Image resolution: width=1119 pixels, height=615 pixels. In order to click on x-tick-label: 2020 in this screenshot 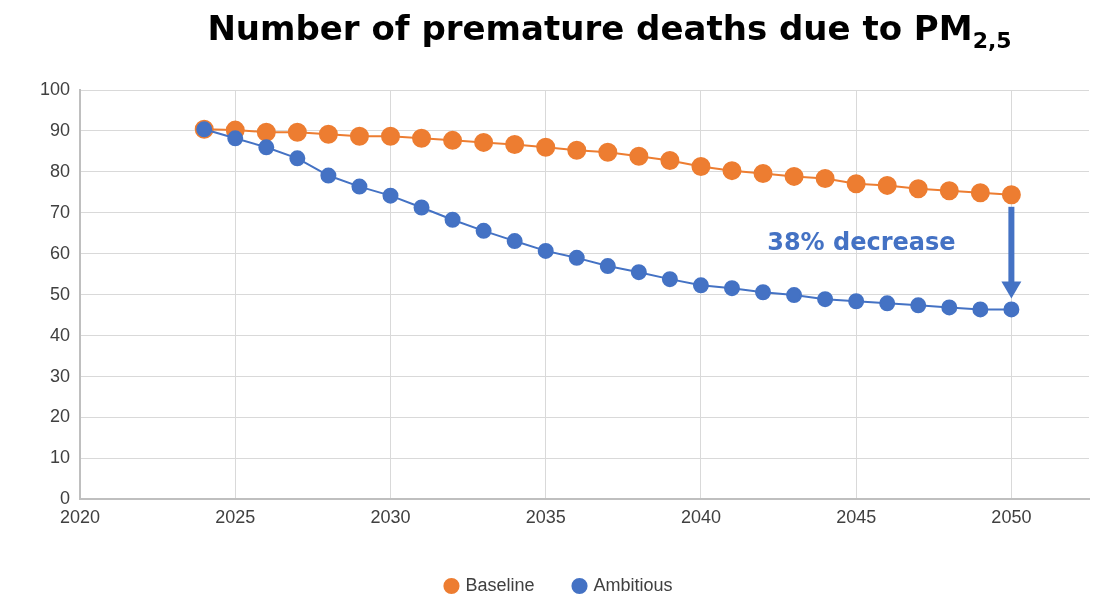, I will do `click(80, 517)`.